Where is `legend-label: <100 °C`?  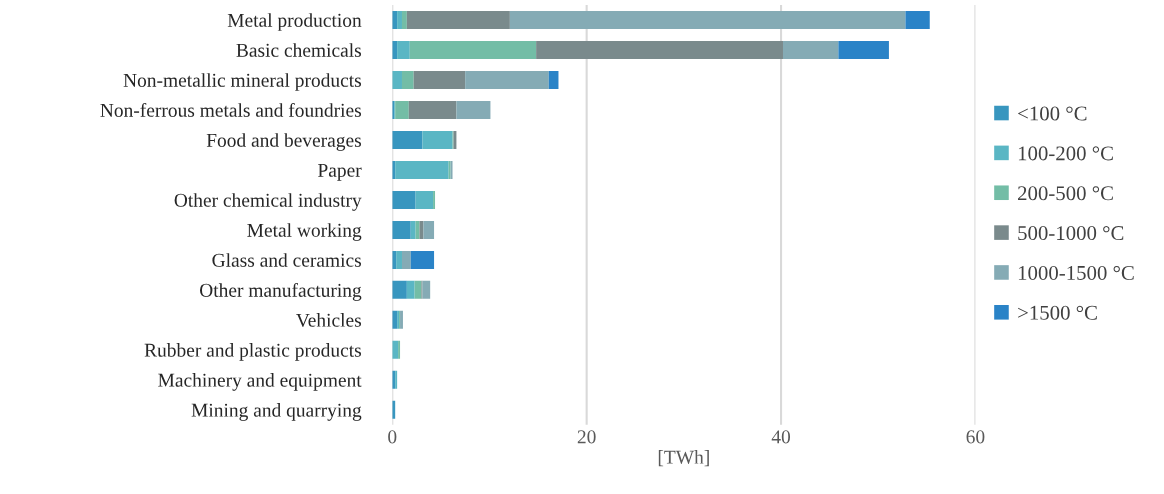
legend-label: <100 °C is located at coordinates (1052, 113).